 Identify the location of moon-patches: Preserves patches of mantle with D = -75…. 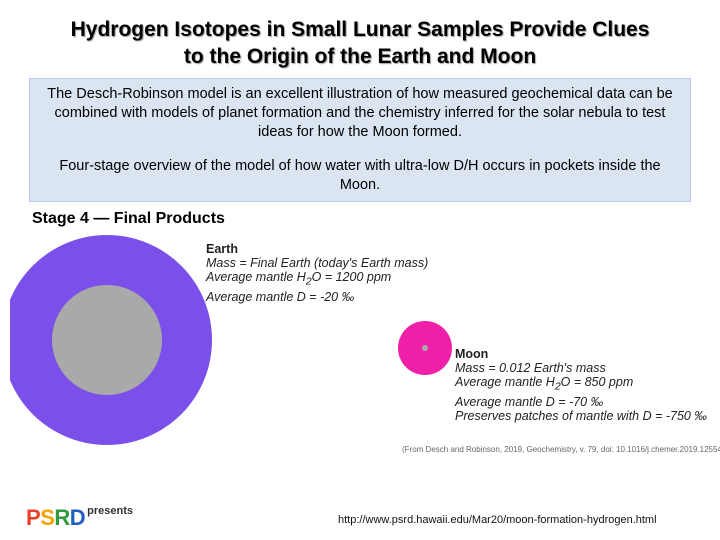
(581, 415).